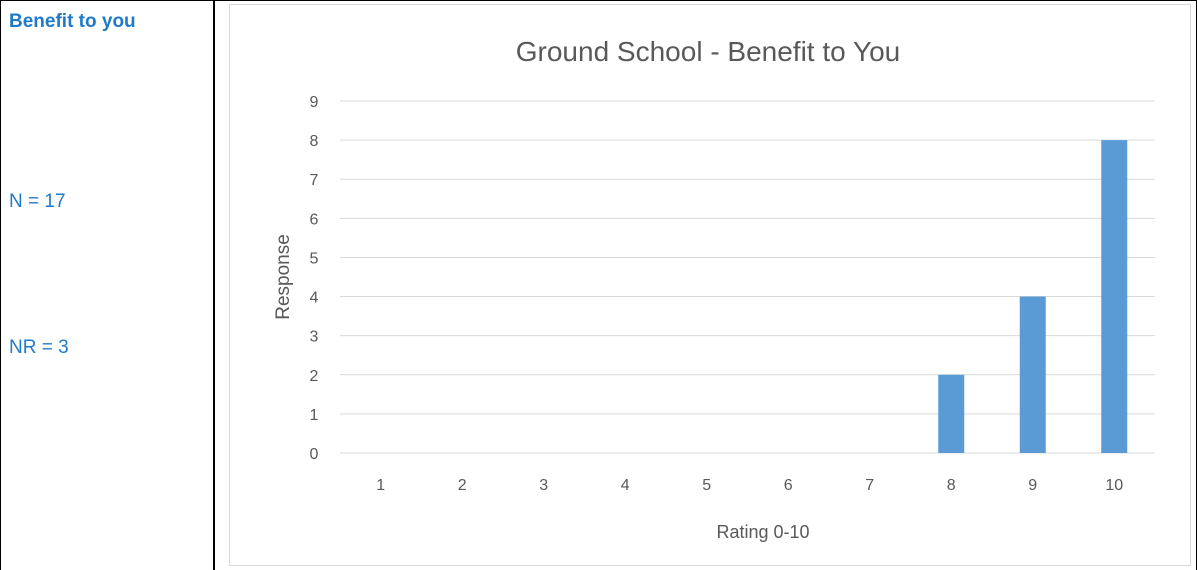 The width and height of the screenshot is (1197, 570). Describe the element at coordinates (283, 277) in the screenshot. I see `y-axis-label: Response` at that location.